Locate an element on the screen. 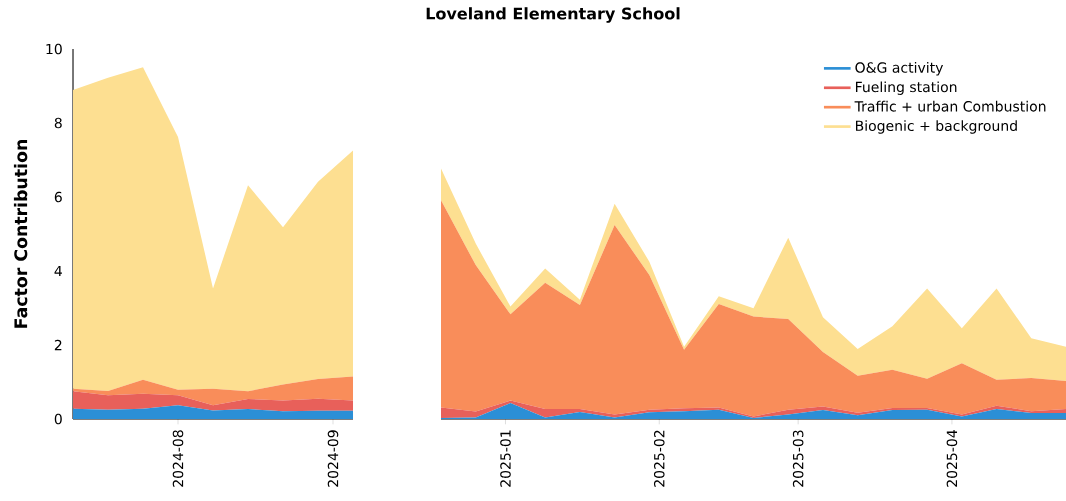 This screenshot has height=501, width=1066. legend-label: Fueling station is located at coordinates (906, 88).